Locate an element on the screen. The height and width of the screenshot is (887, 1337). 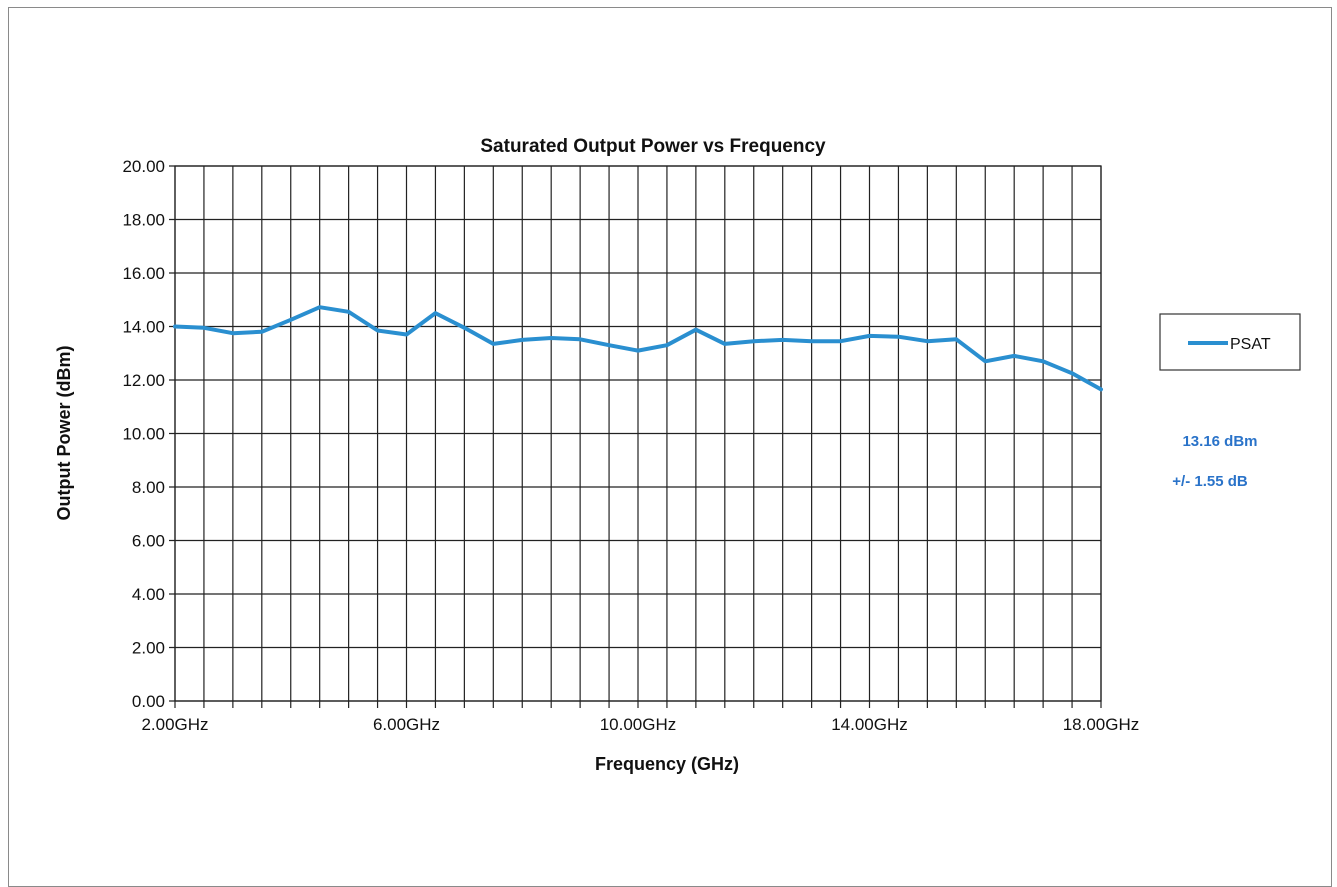
chart-title: Saturated Output Power vs Frequency is located at coordinates (653, 146).